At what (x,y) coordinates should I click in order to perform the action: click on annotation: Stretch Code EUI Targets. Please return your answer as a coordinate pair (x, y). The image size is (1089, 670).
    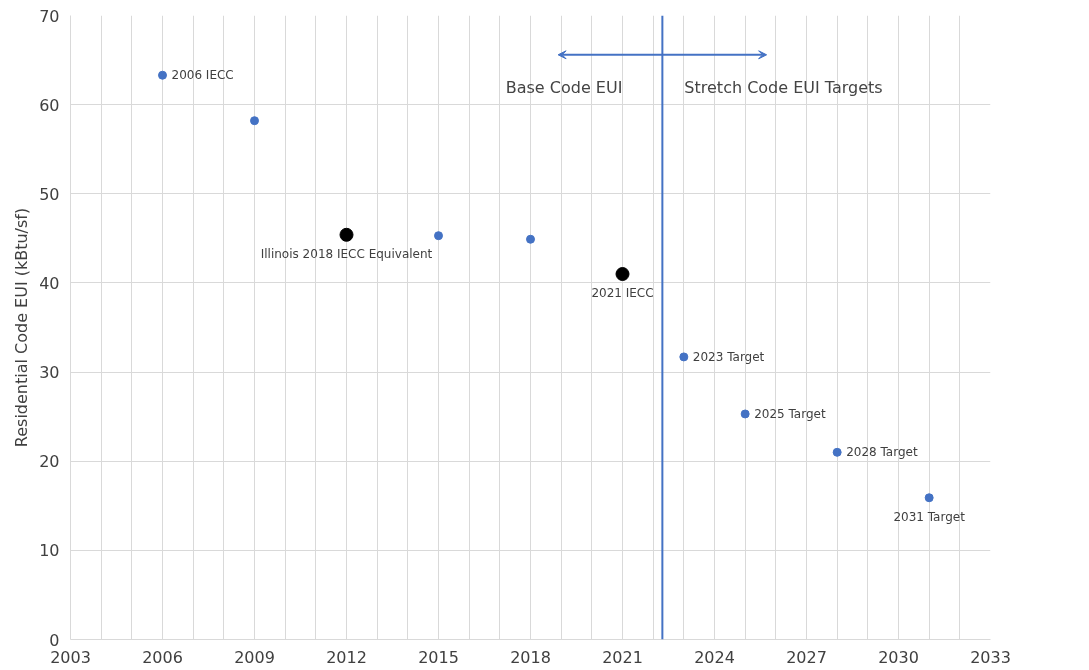
    Looking at the image, I should click on (783, 87).